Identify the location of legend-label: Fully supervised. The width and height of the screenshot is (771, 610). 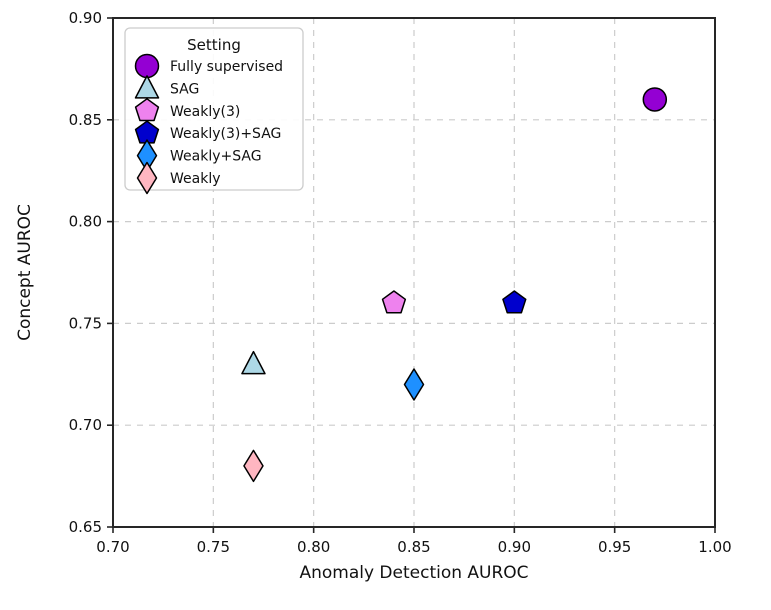
(226, 67).